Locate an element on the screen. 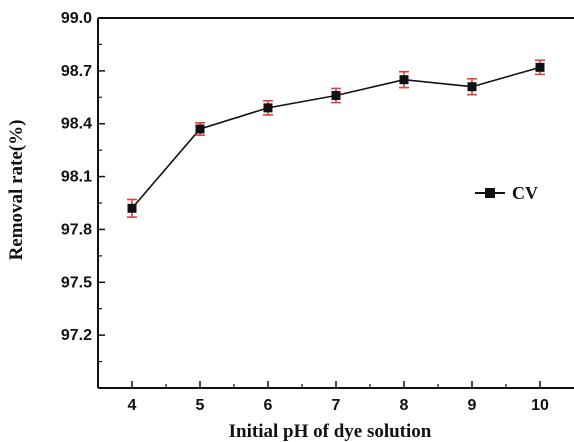 The image size is (574, 442). y-axis-label: Removal rate(%) is located at coordinates (16, 190).